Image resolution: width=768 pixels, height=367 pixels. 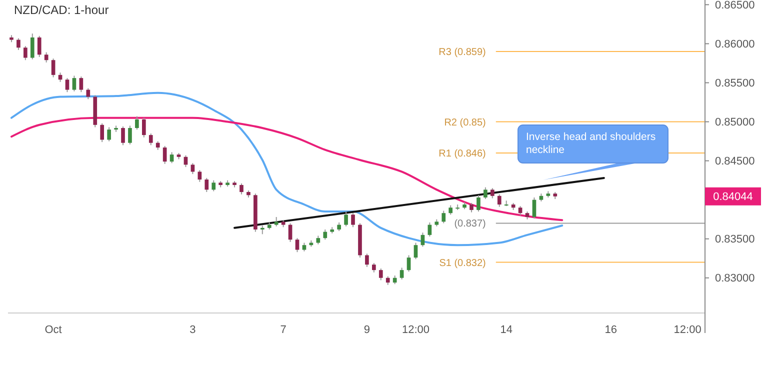 I want to click on y-tick-label: 0.85500, so click(x=735, y=84).